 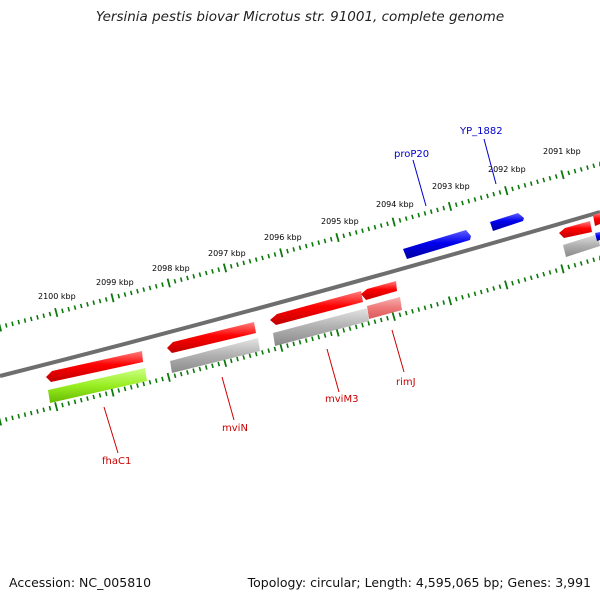 What do you see at coordinates (211, 337) in the screenshot?
I see `gene-red-mviN-upper` at bounding box center [211, 337].